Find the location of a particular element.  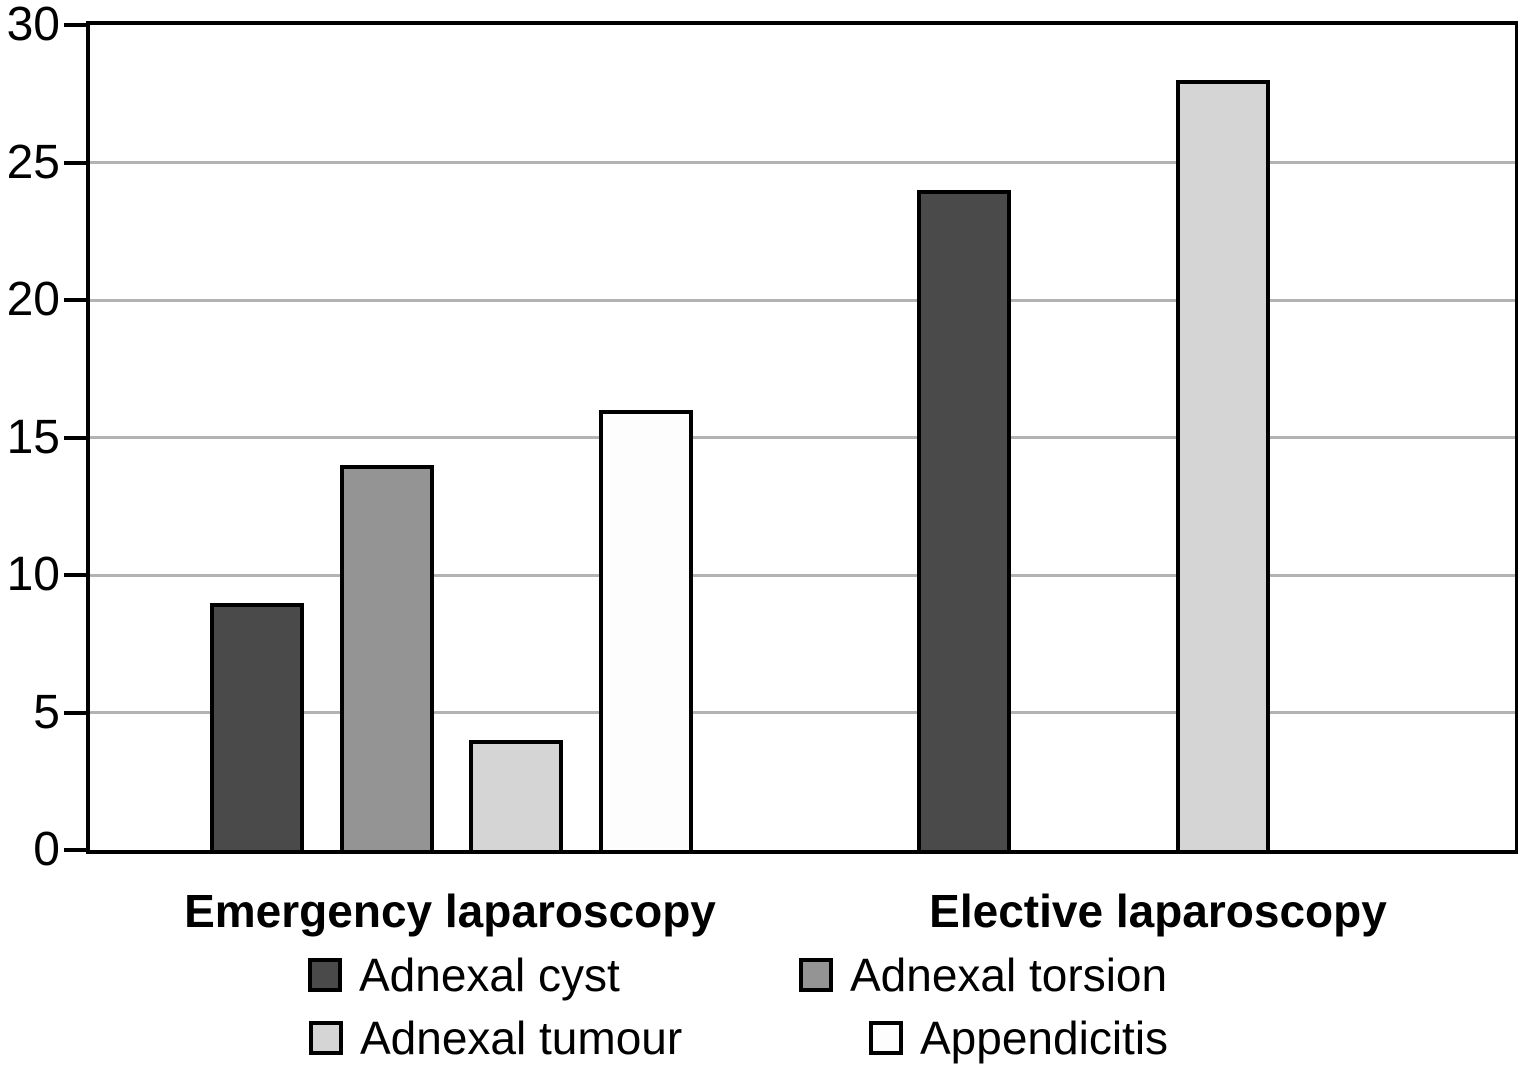

legend-item-adnexal-cyst: Adnexal cyst is located at coordinates (464, 975).